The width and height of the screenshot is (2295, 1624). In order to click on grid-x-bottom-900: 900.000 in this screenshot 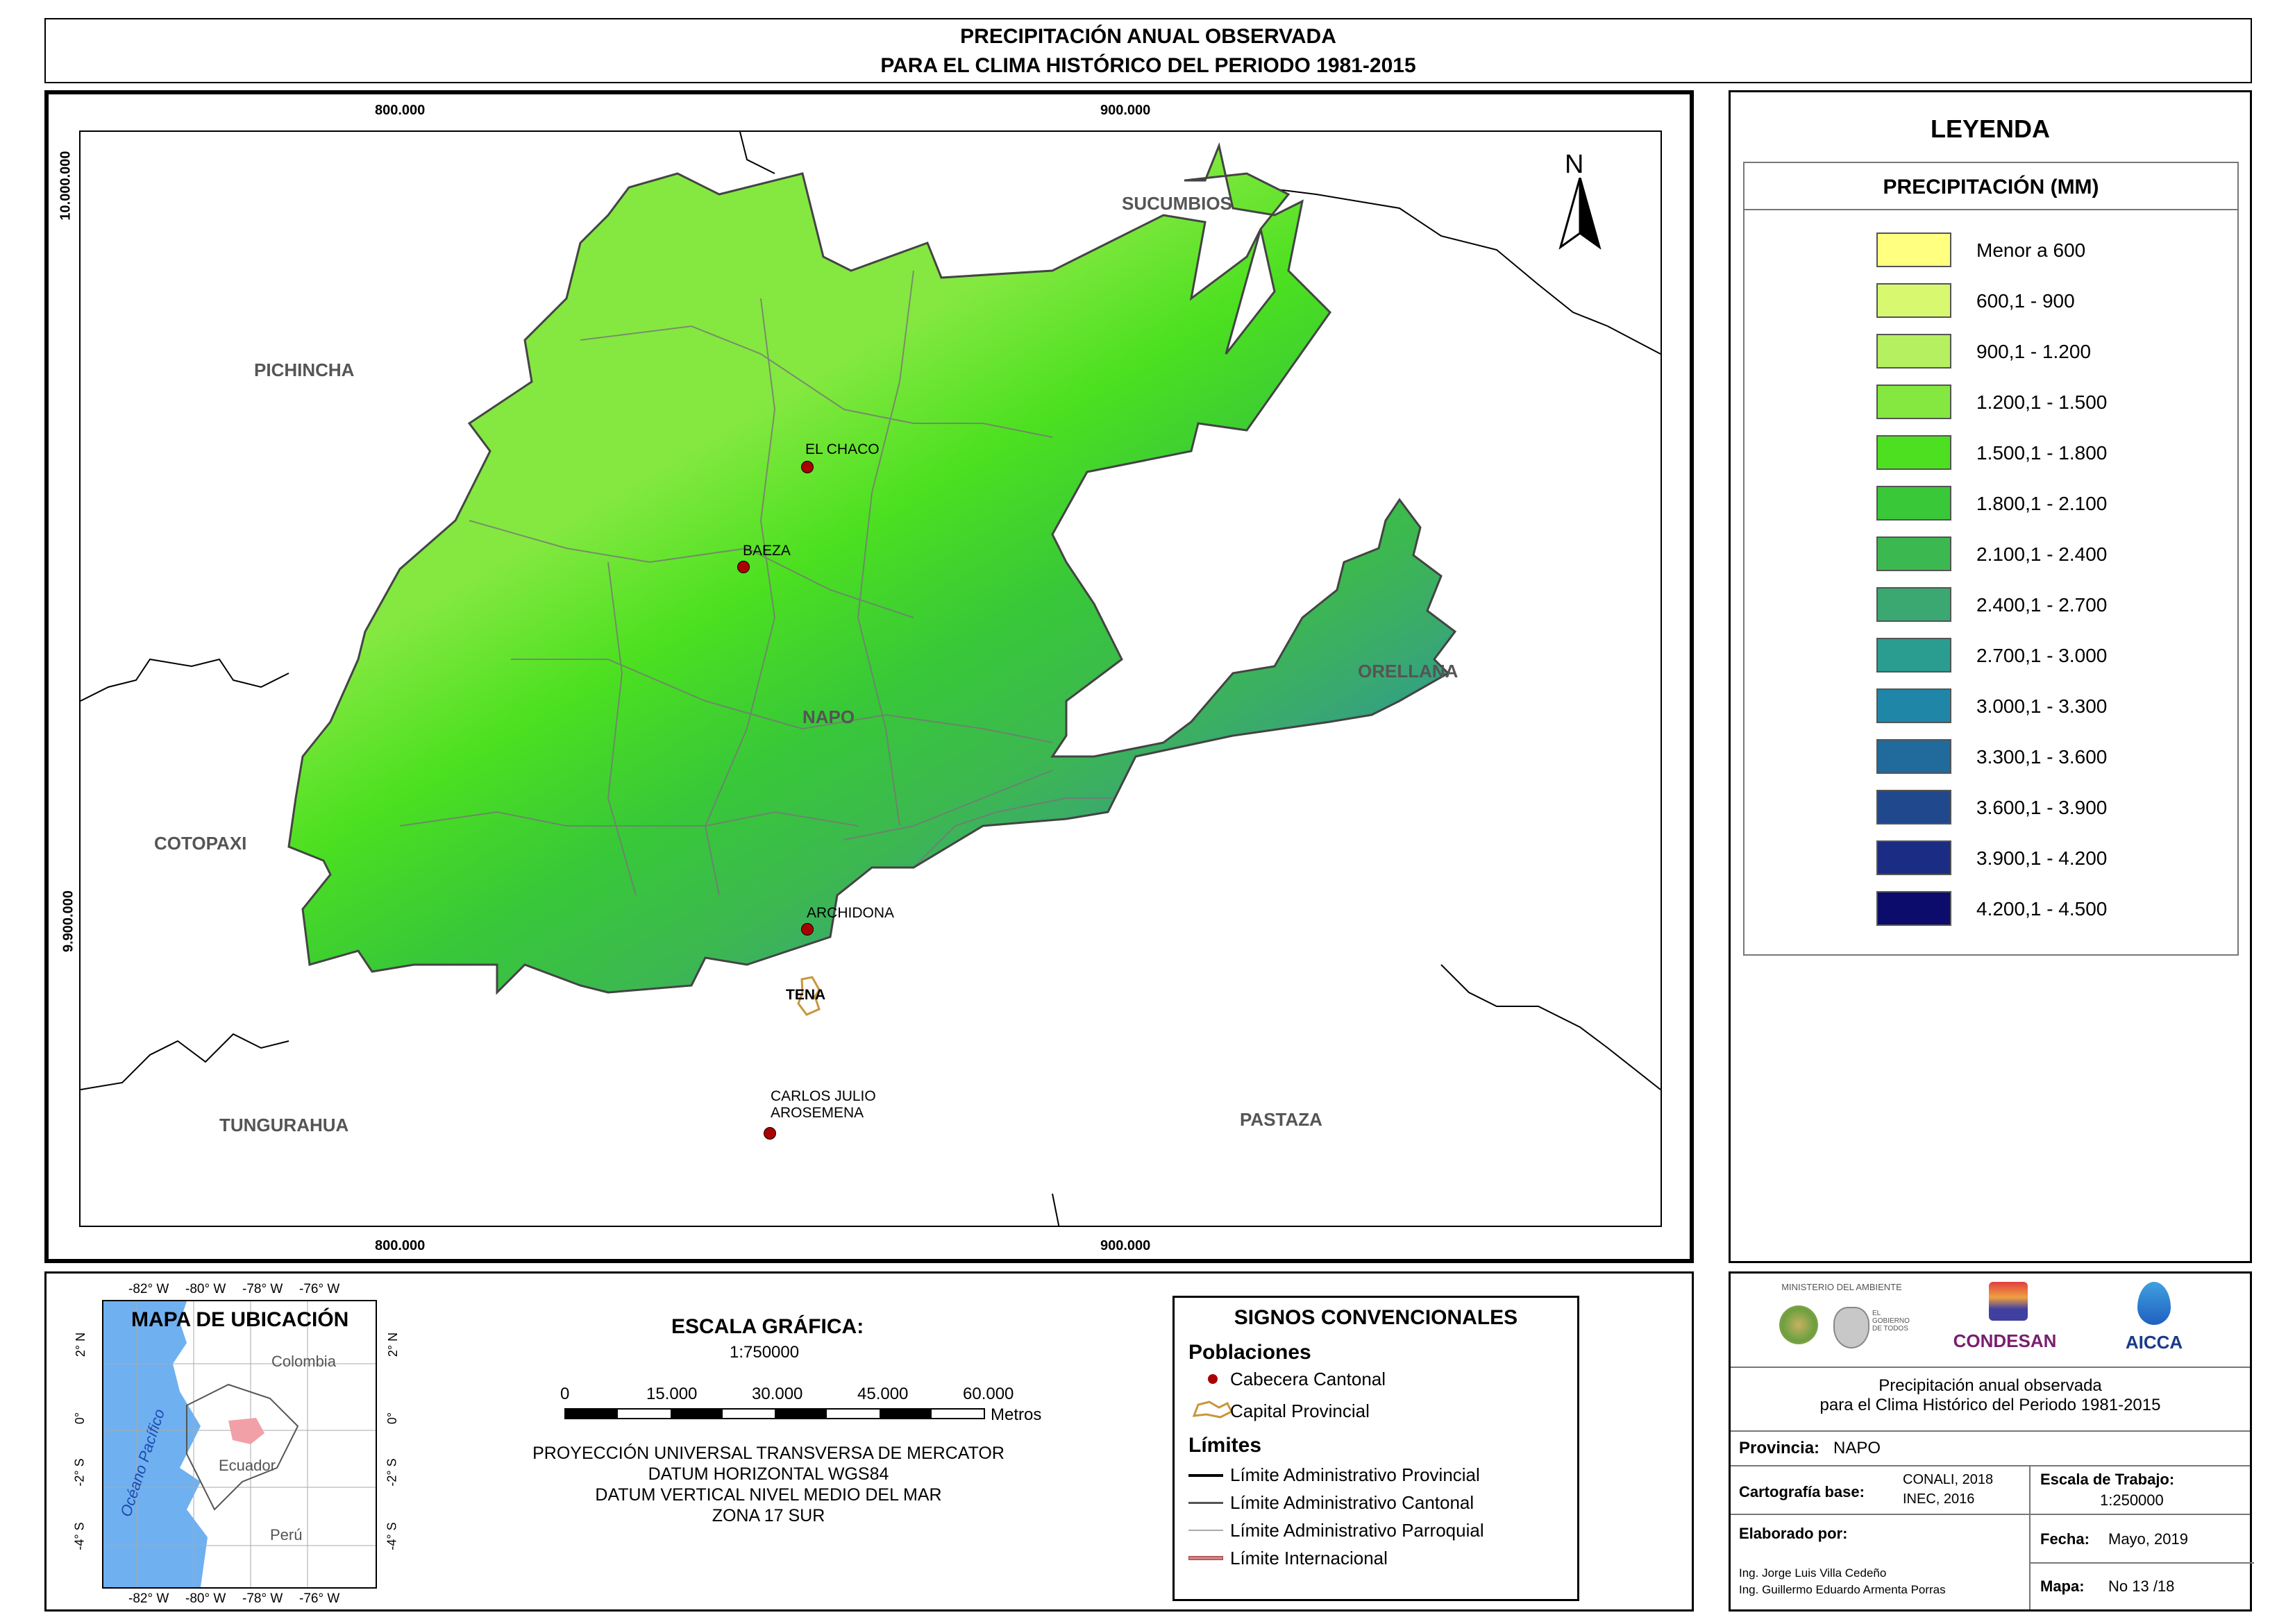, I will do `click(1125, 1245)`.